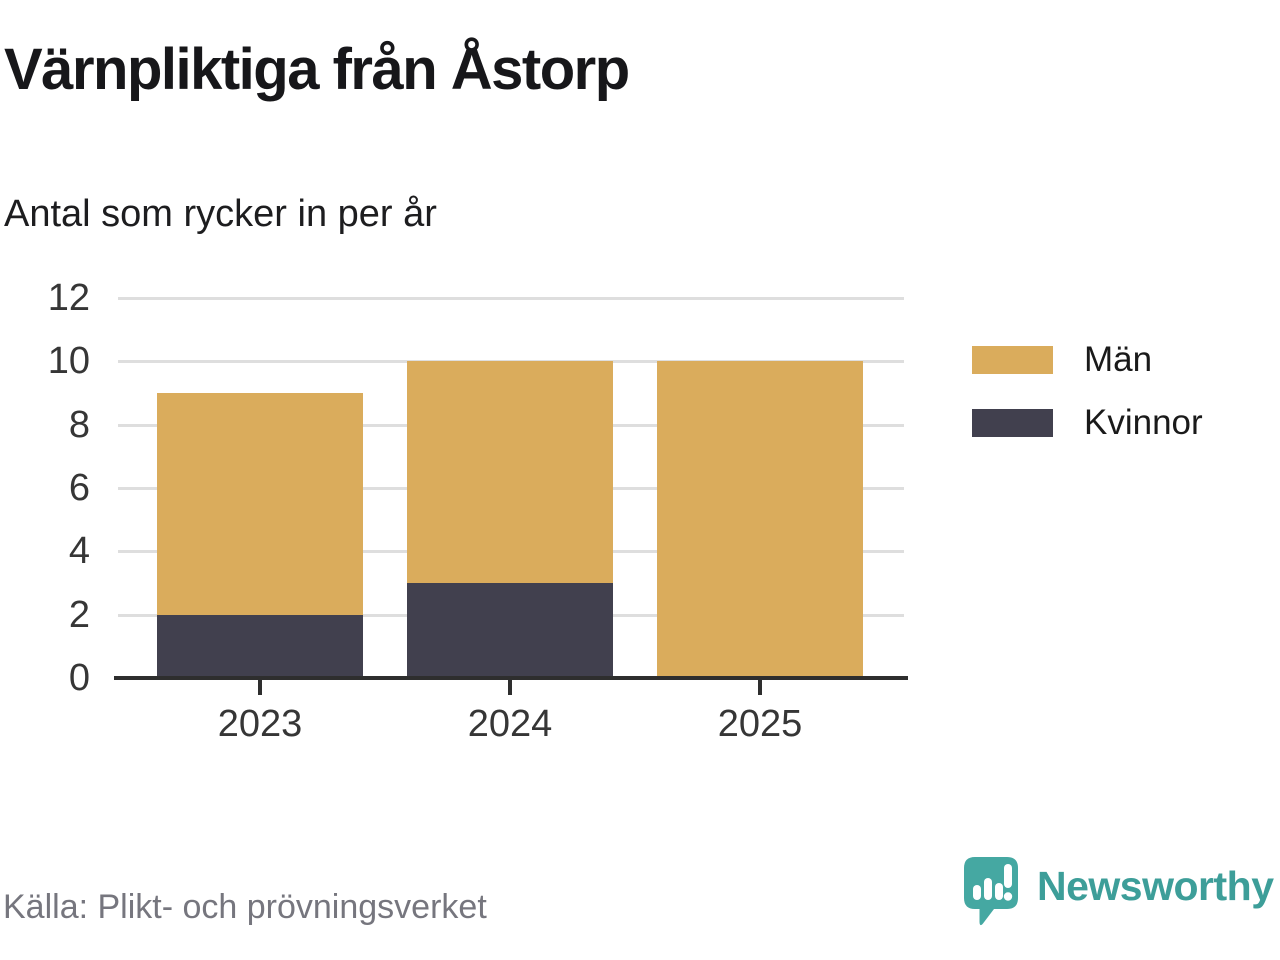 This screenshot has height=960, width=1280. I want to click on legend-label-kvinnor: Kvinnor, so click(1143, 422).